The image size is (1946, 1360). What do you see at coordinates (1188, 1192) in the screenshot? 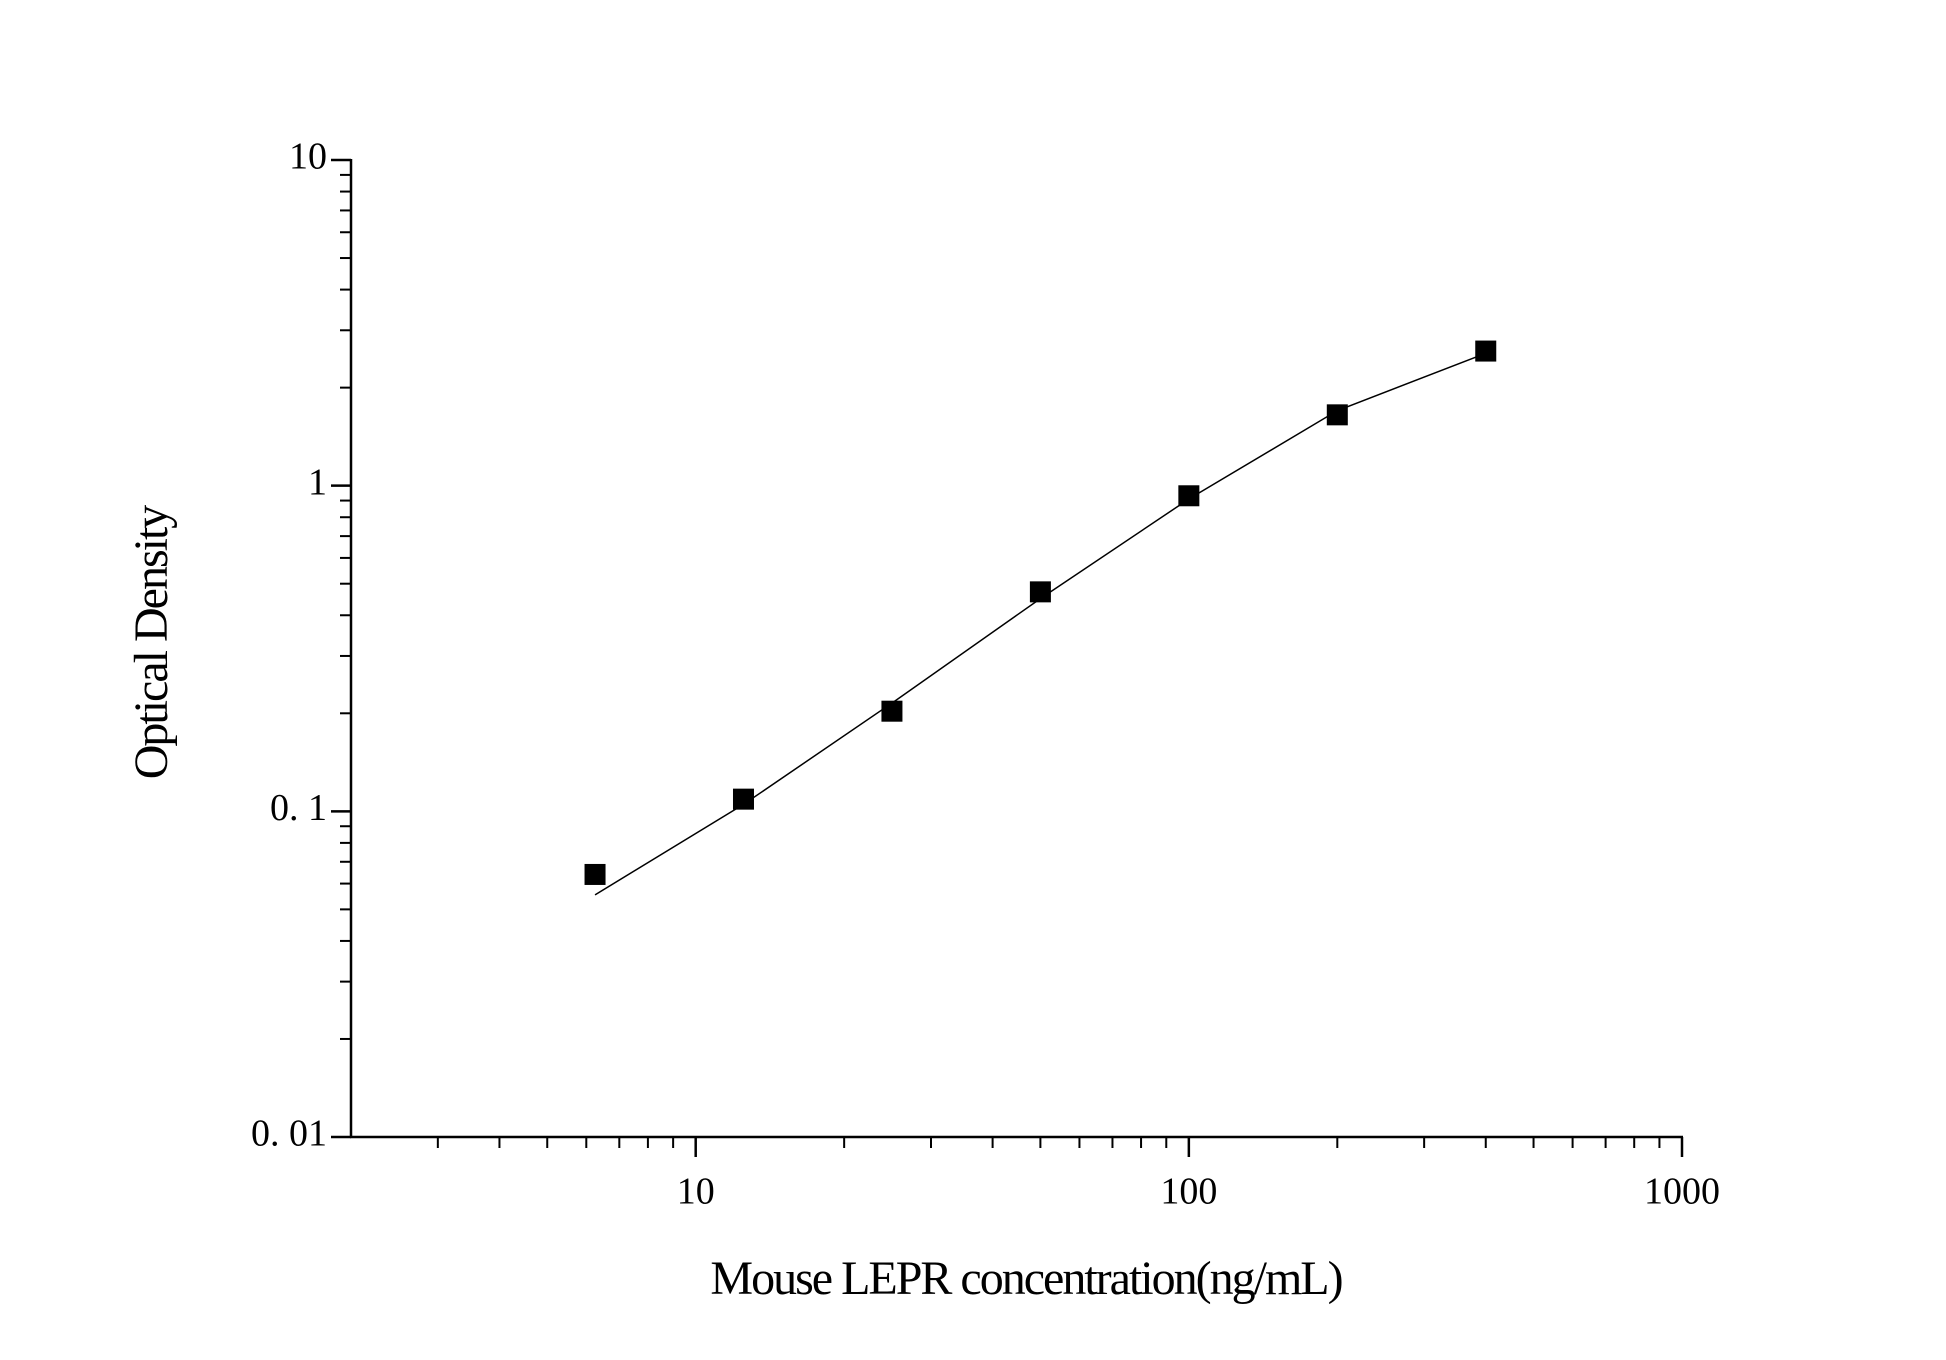
I see `x-tick-label: 100` at bounding box center [1188, 1192].